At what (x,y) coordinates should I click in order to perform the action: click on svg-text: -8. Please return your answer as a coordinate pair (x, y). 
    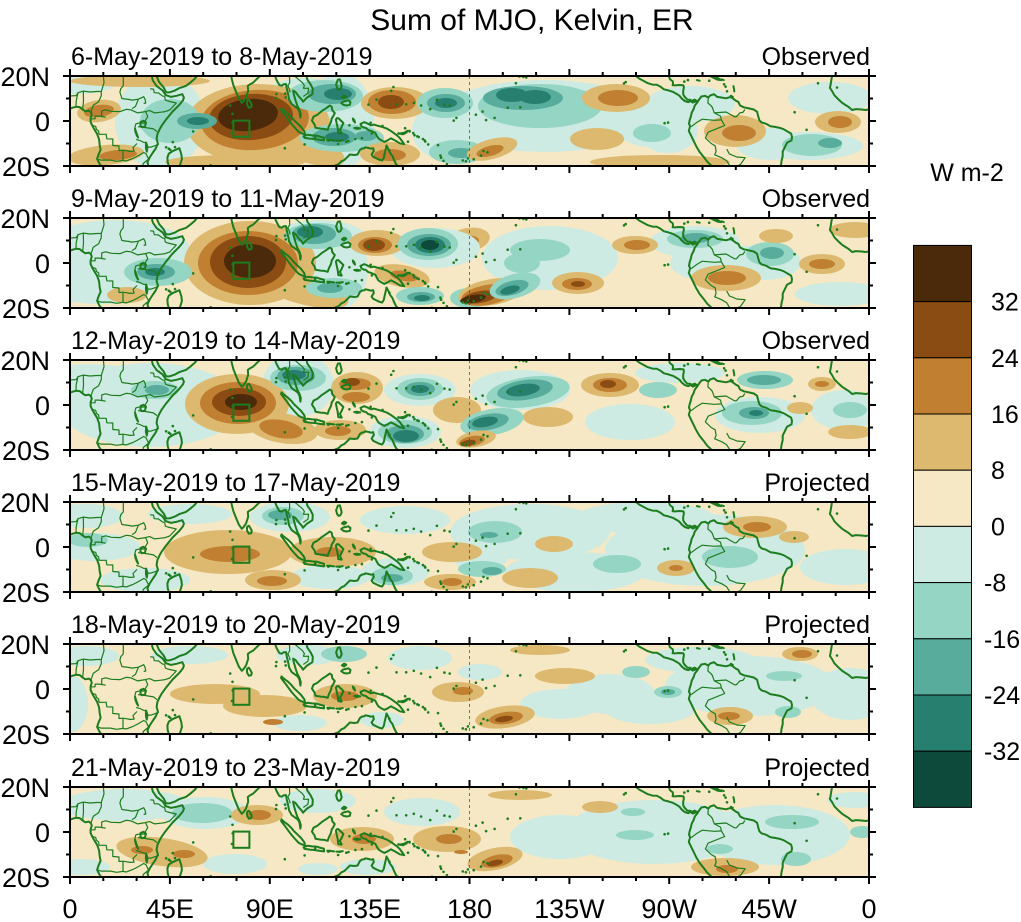
    Looking at the image, I should click on (995, 584).